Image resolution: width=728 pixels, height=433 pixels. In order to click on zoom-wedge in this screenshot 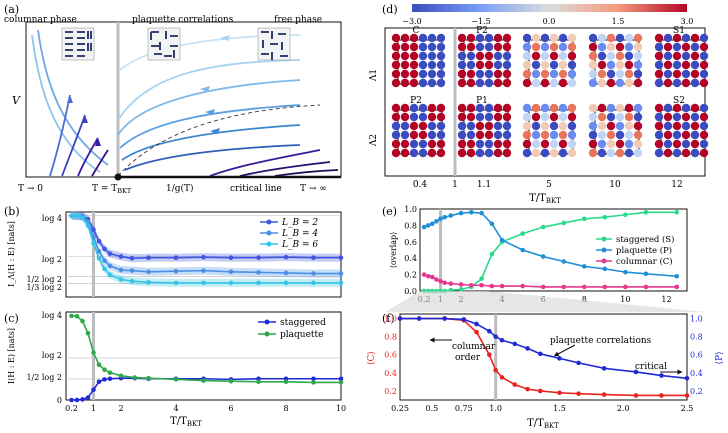, I will do `click(545, 301)`.